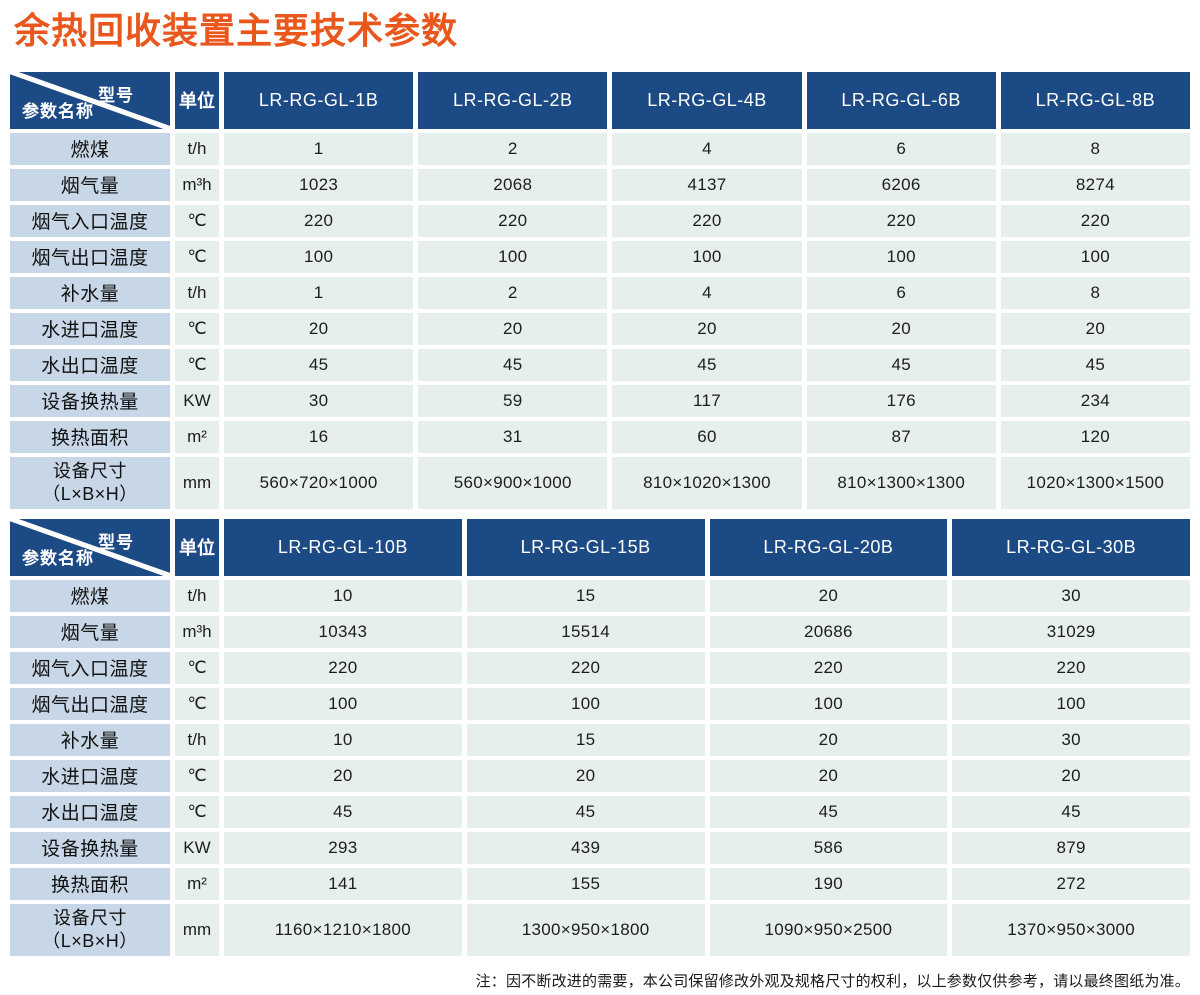 This screenshot has width=1200, height=995. I want to click on value-cell: 155, so click(585, 883).